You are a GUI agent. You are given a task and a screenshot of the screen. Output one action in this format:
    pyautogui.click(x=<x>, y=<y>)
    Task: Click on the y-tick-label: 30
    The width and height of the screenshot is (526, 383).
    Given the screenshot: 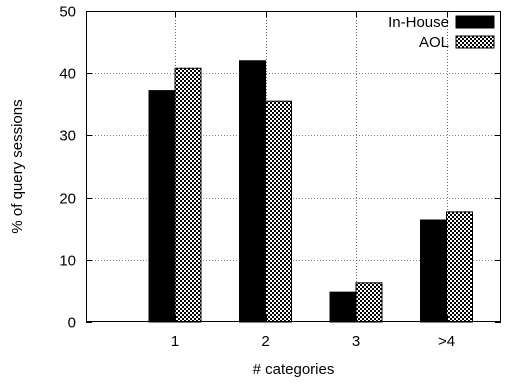 What is the action you would take?
    pyautogui.click(x=67, y=136)
    